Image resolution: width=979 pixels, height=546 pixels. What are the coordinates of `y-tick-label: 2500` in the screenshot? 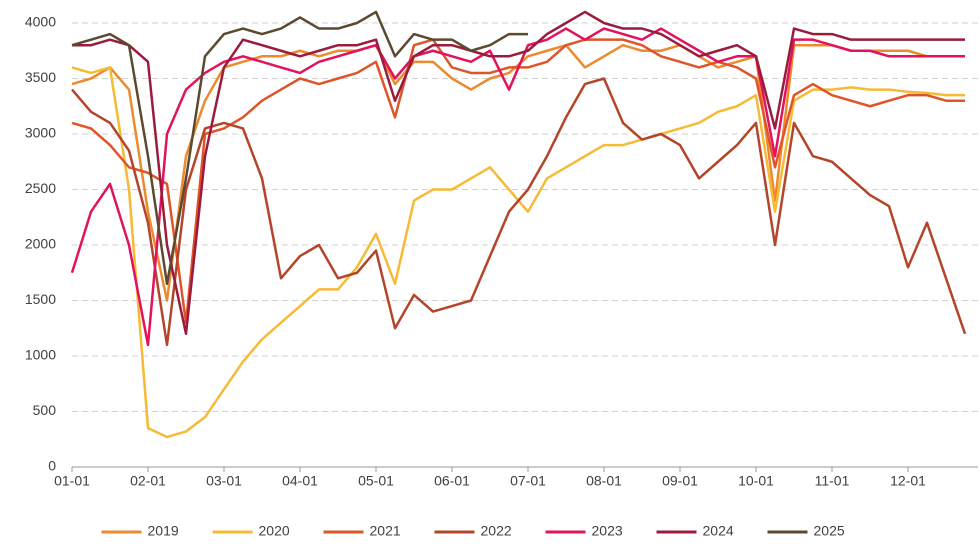 It's located at (40, 188).